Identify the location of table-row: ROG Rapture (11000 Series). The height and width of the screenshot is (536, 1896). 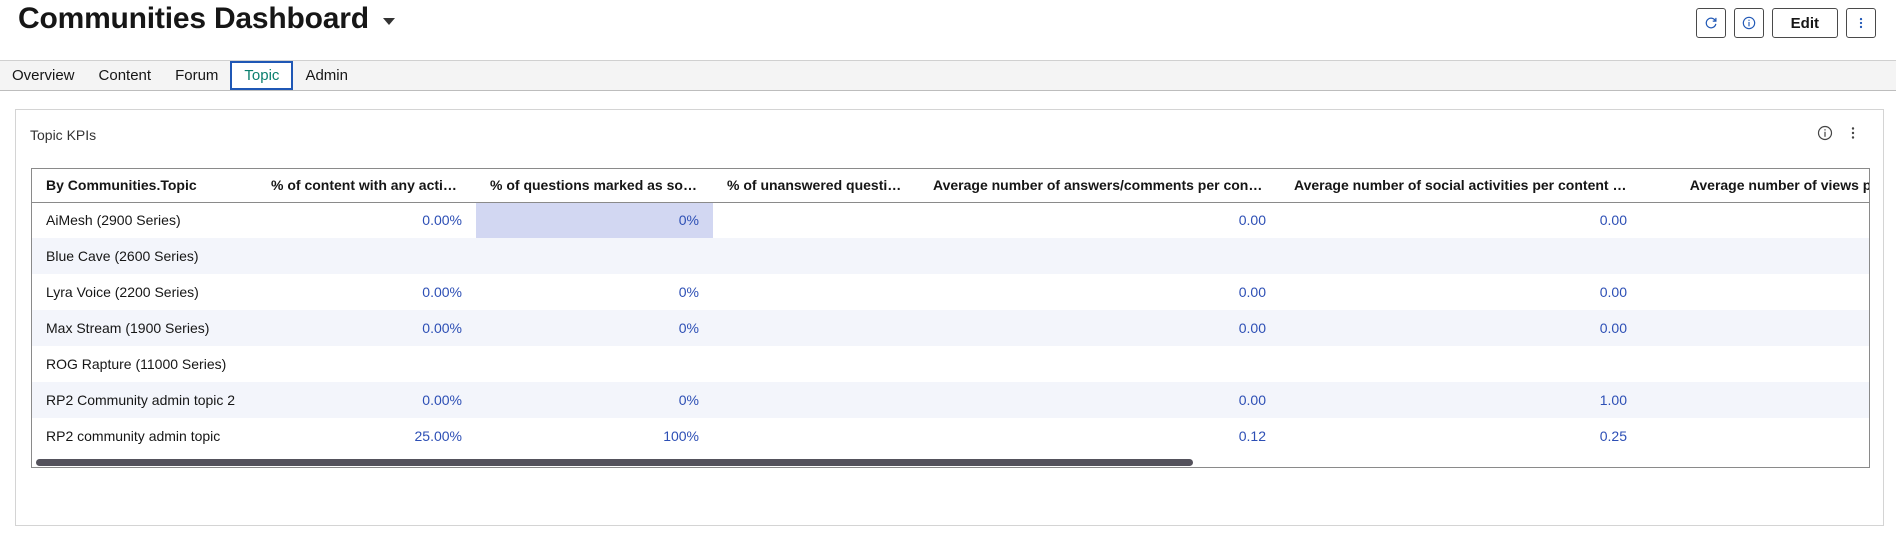
(950, 364).